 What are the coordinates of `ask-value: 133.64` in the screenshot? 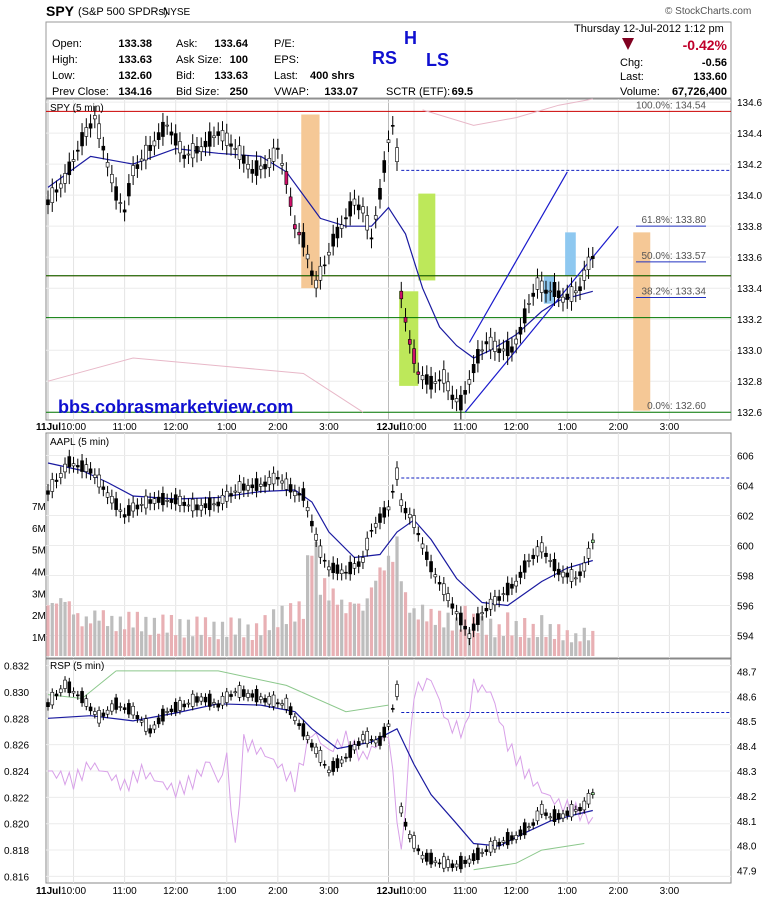 It's located at (231, 44).